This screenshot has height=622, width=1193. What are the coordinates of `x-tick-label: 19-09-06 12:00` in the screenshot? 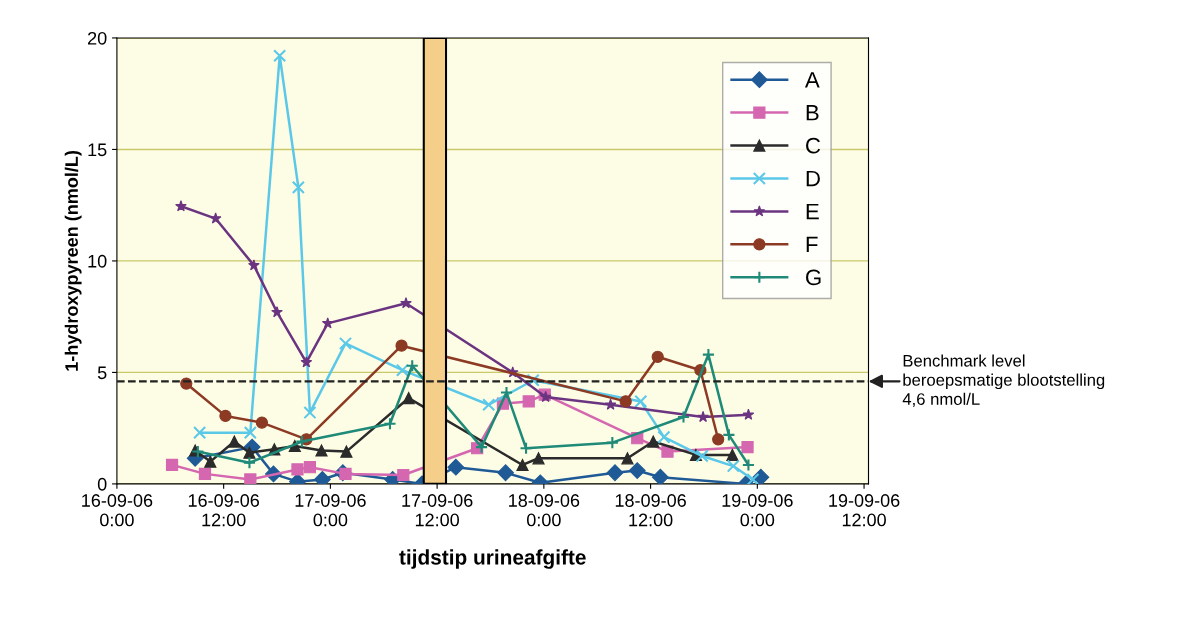 It's located at (864, 510).